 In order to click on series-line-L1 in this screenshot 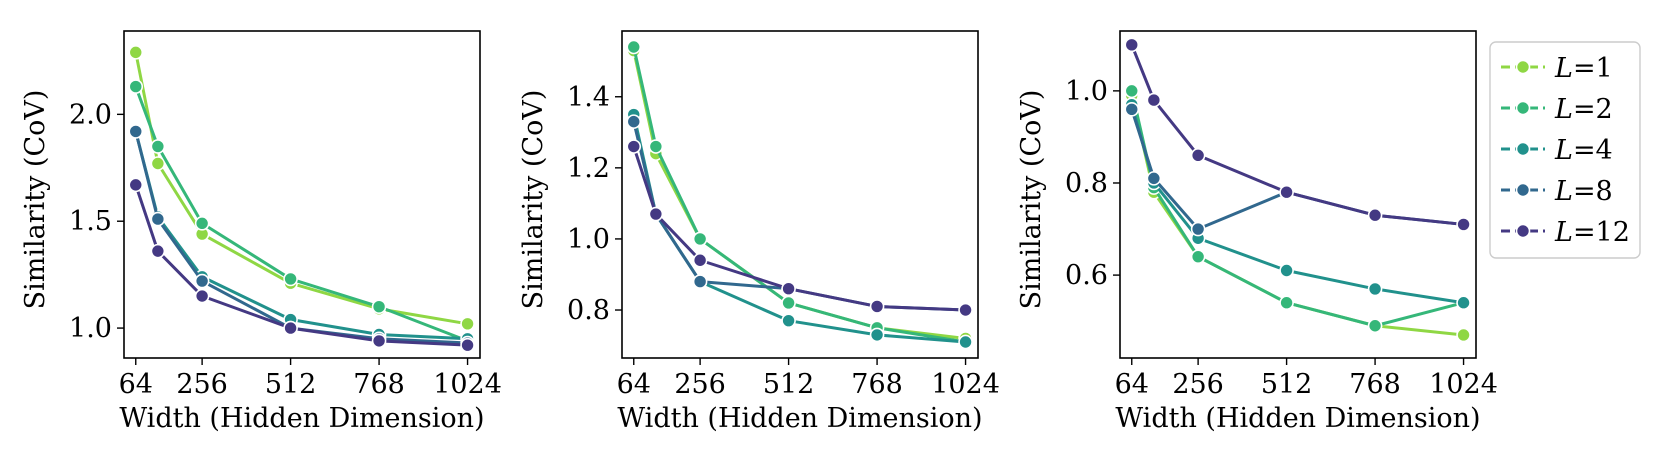, I will do `click(800, 194)`.